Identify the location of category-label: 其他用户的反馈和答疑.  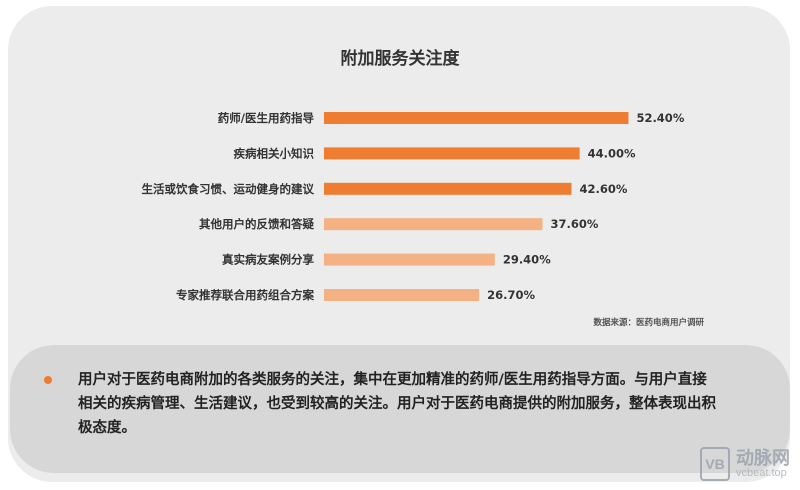
(256, 224).